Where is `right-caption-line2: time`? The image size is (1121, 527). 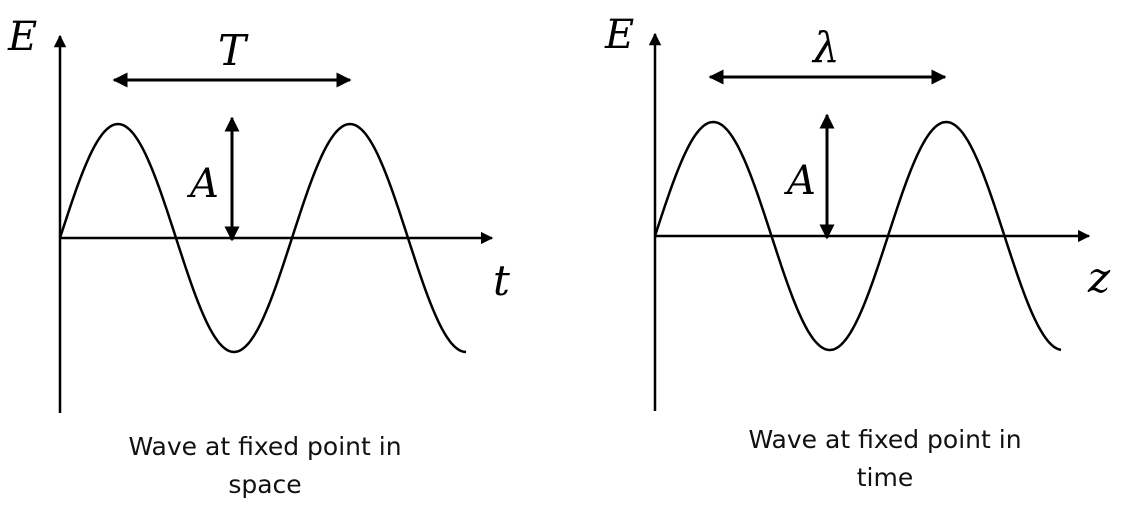
right-caption-line2: time is located at coordinates (885, 477).